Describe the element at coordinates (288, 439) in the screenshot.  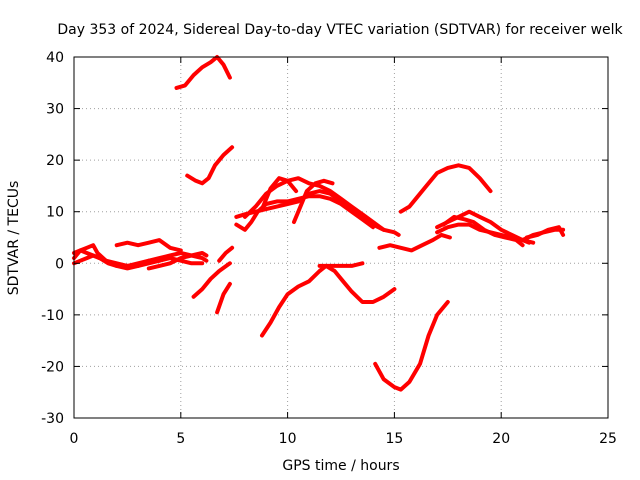
I see `x-tick-label: 10` at that location.